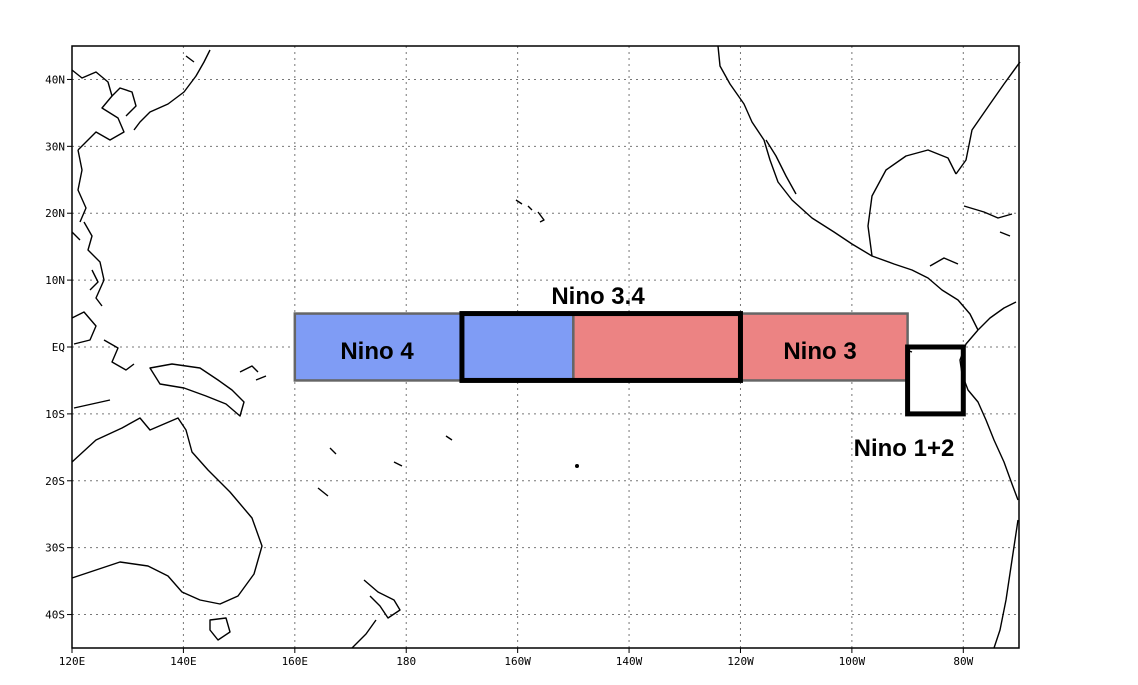 This screenshot has width=1138, height=685. Describe the element at coordinates (79, 195) in the screenshot. I see `coastline-china-south` at that location.